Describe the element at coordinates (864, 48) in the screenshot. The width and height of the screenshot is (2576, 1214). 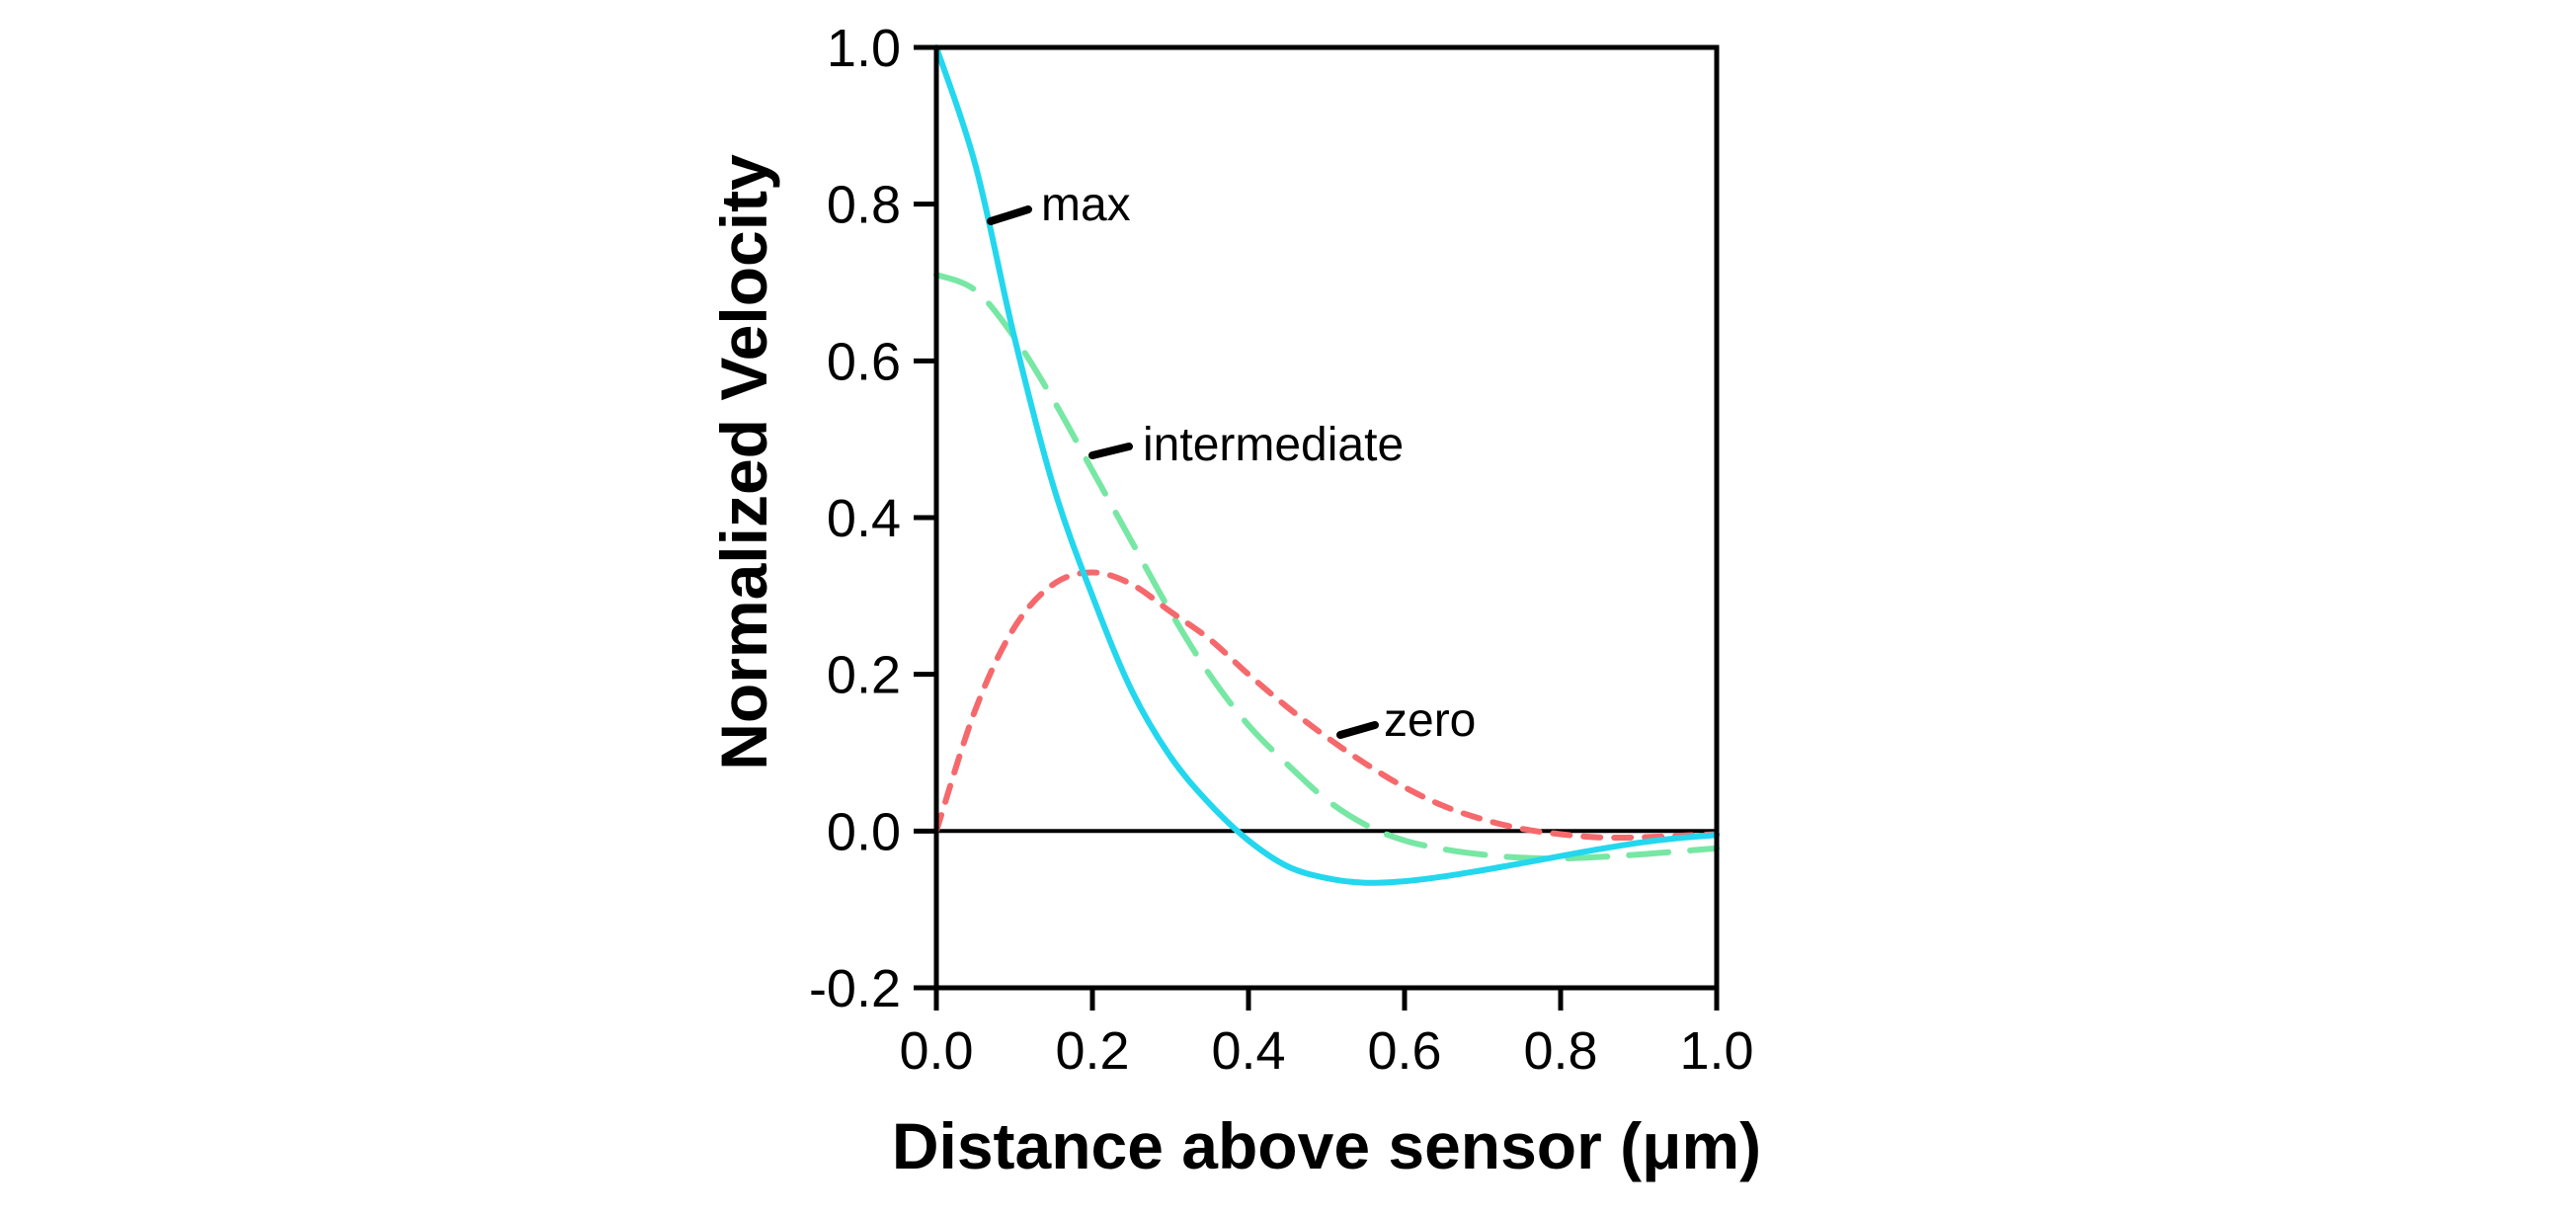
I see `y-tick-label: 1.0` at that location.